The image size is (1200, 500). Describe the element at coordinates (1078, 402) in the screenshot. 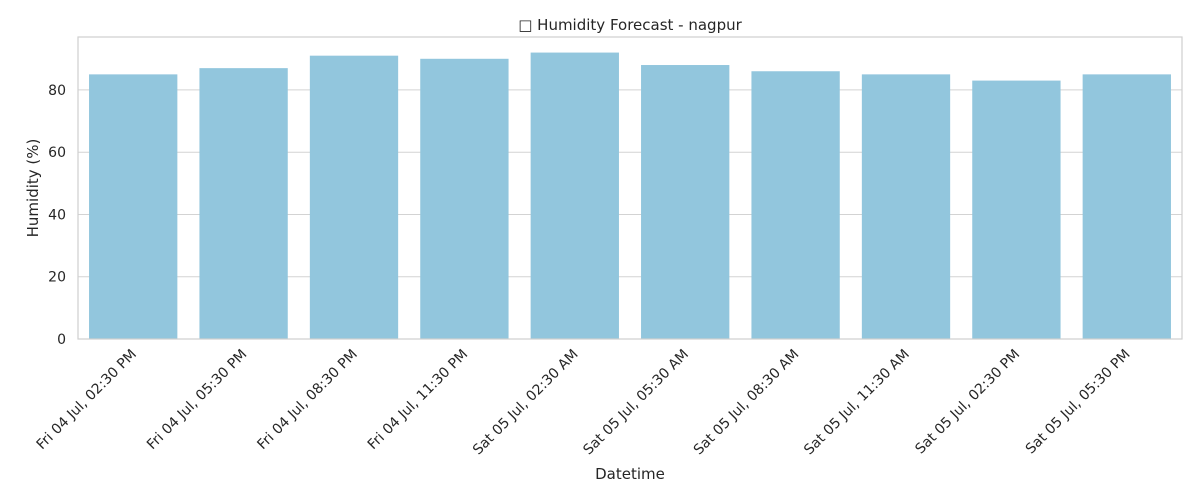

I see `x-tick-label: Sat 05 Jul, 05:30 PM` at that location.